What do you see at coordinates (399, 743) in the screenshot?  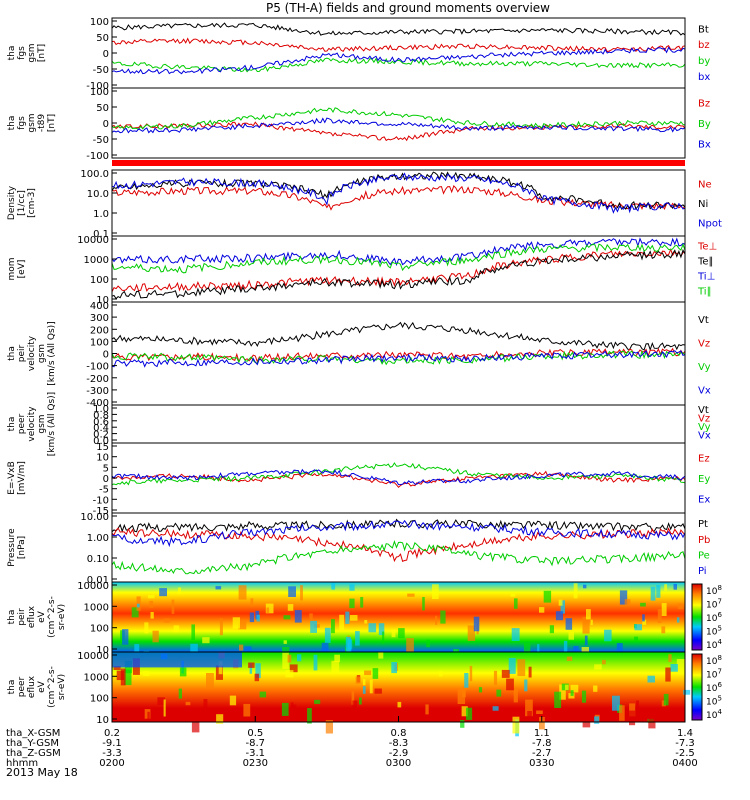 I see `x-axis-value: -8.3` at bounding box center [399, 743].